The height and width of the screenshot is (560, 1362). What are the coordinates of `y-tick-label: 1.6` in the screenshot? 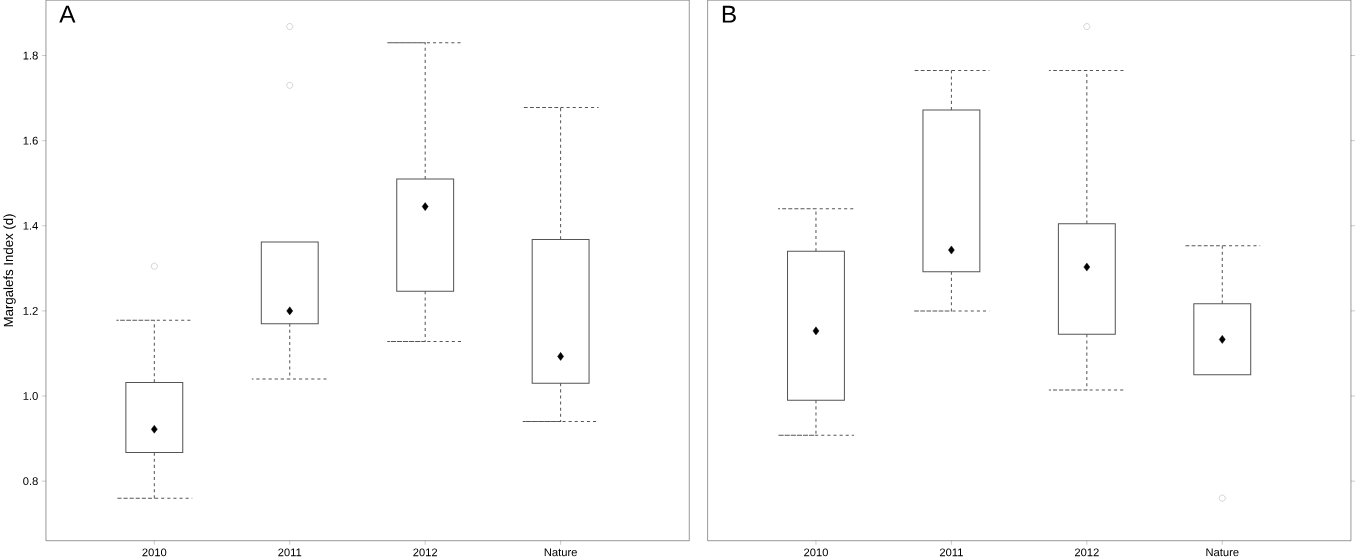 It's located at (30, 140).